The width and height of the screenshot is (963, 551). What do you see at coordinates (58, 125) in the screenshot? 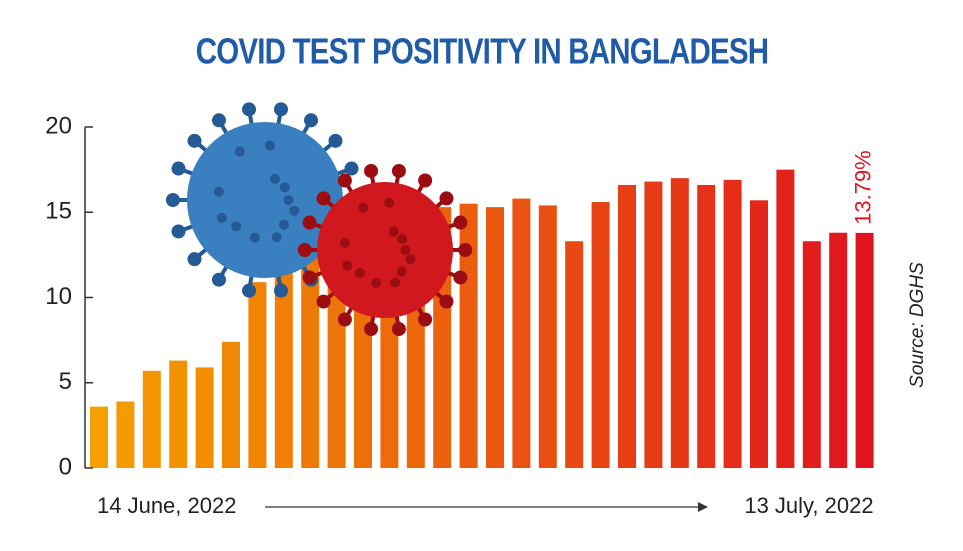
I see `y-tick-label: 20` at bounding box center [58, 125].